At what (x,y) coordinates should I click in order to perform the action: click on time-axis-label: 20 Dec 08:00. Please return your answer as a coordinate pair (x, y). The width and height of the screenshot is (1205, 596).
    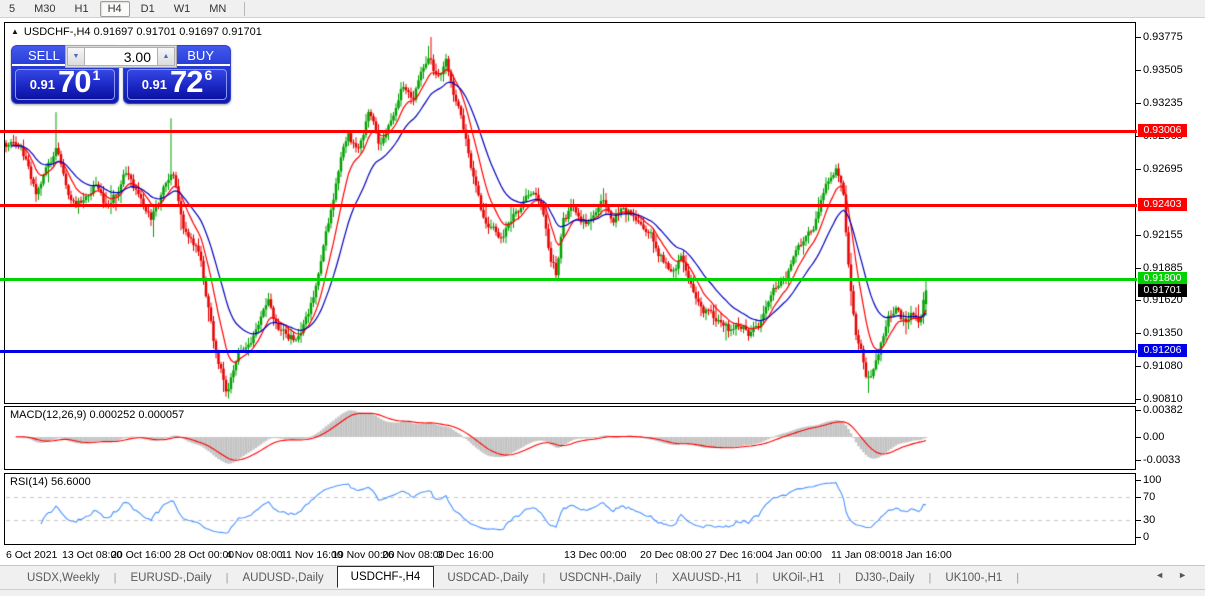
    Looking at the image, I should click on (671, 555).